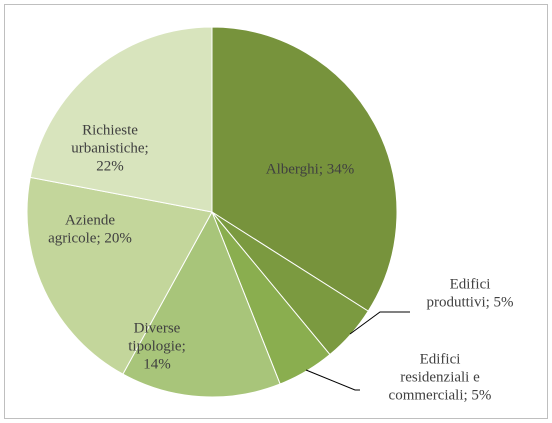 The width and height of the screenshot is (552, 423). What do you see at coordinates (110, 130) in the screenshot?
I see `data-label: Richieste` at bounding box center [110, 130].